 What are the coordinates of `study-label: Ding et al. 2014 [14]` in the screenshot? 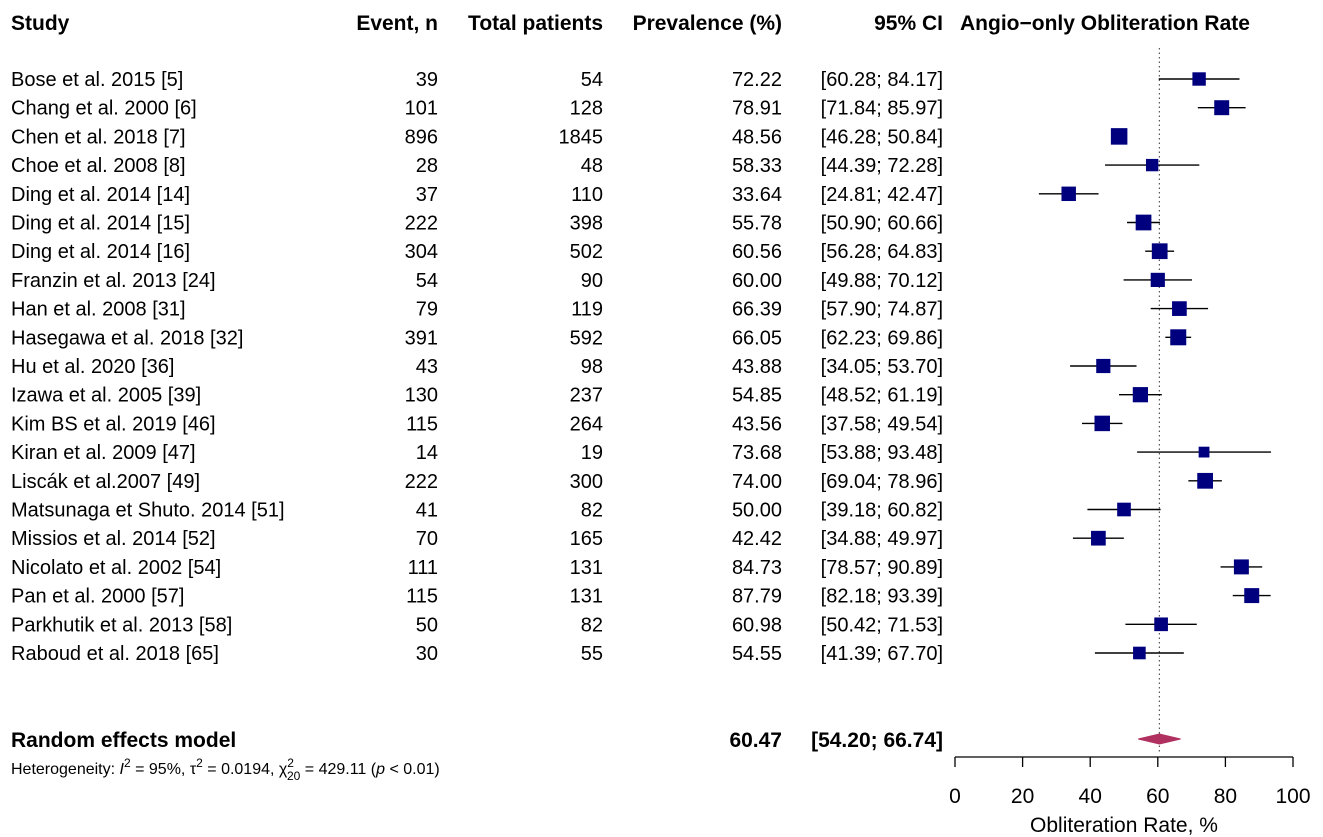 It's located at (100, 195).